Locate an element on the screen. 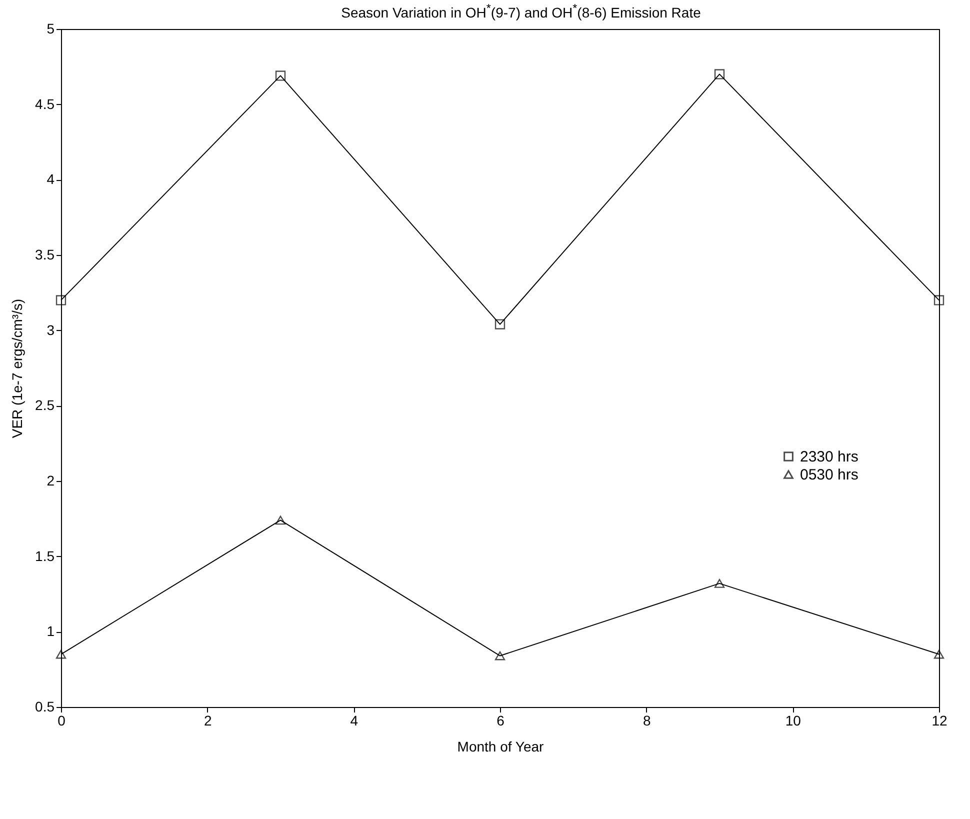 This screenshot has width=970, height=819. y-tick-label: 4.5 is located at coordinates (45, 104).